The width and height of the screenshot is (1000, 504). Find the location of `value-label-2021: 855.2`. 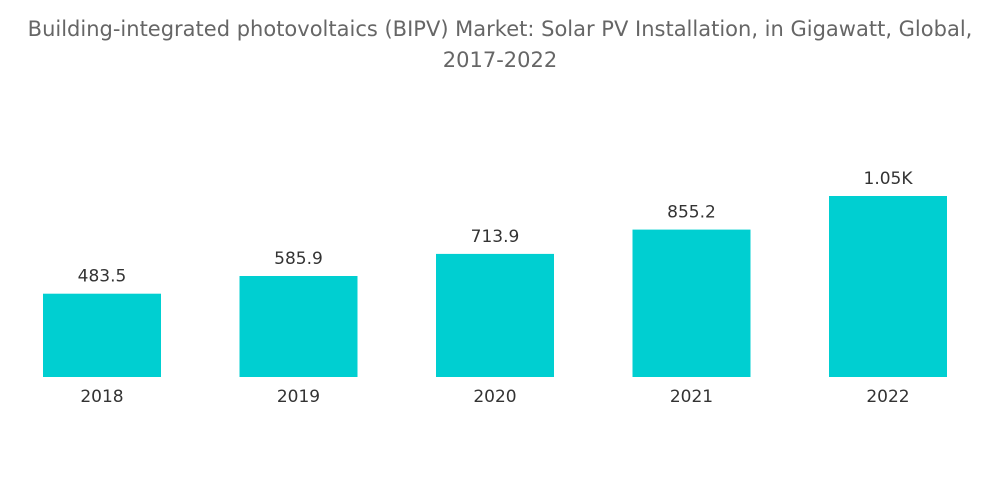

value-label-2021: 855.2 is located at coordinates (691, 213).